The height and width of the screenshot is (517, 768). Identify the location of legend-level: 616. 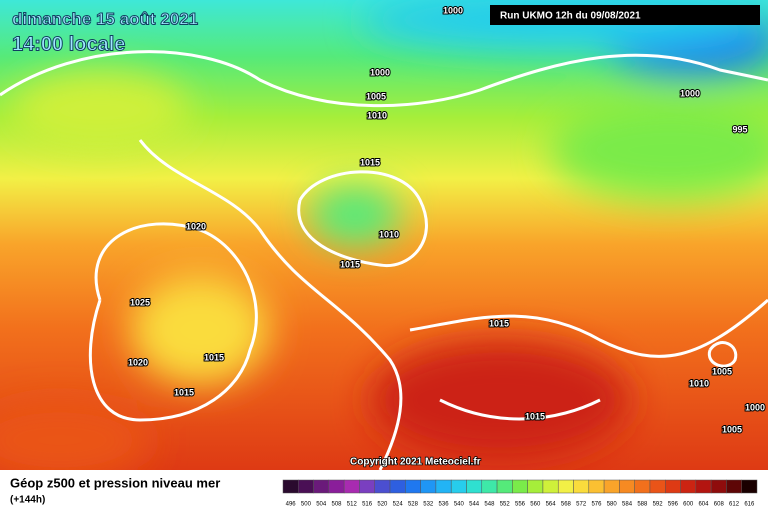
(749, 505).